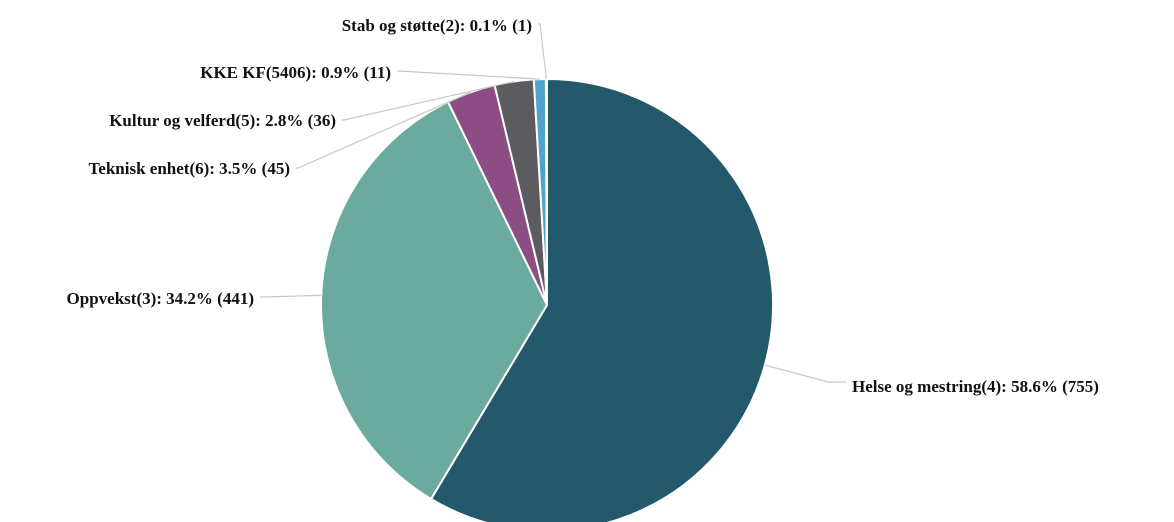  What do you see at coordinates (975, 386) in the screenshot?
I see `slice-label: Helse og mestring(4): 58.6% (755)` at bounding box center [975, 386].